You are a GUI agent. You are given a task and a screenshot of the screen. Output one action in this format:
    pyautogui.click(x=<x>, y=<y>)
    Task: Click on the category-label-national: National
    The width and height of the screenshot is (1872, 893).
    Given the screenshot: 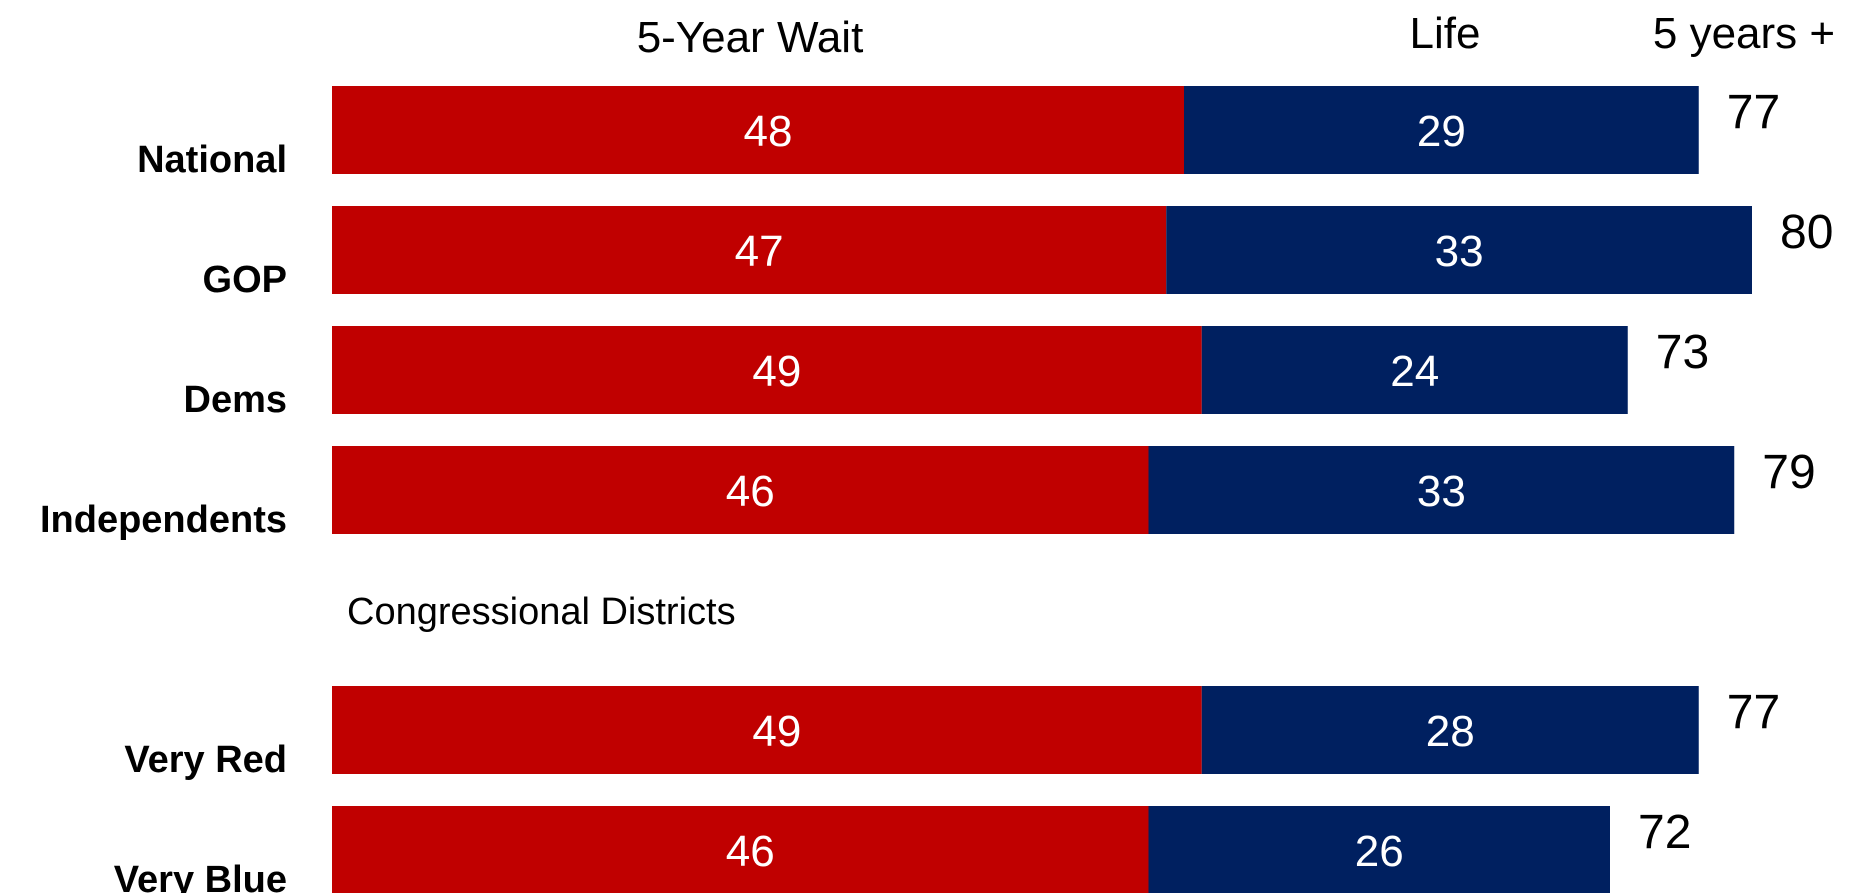 What is the action you would take?
    pyautogui.click(x=212, y=160)
    